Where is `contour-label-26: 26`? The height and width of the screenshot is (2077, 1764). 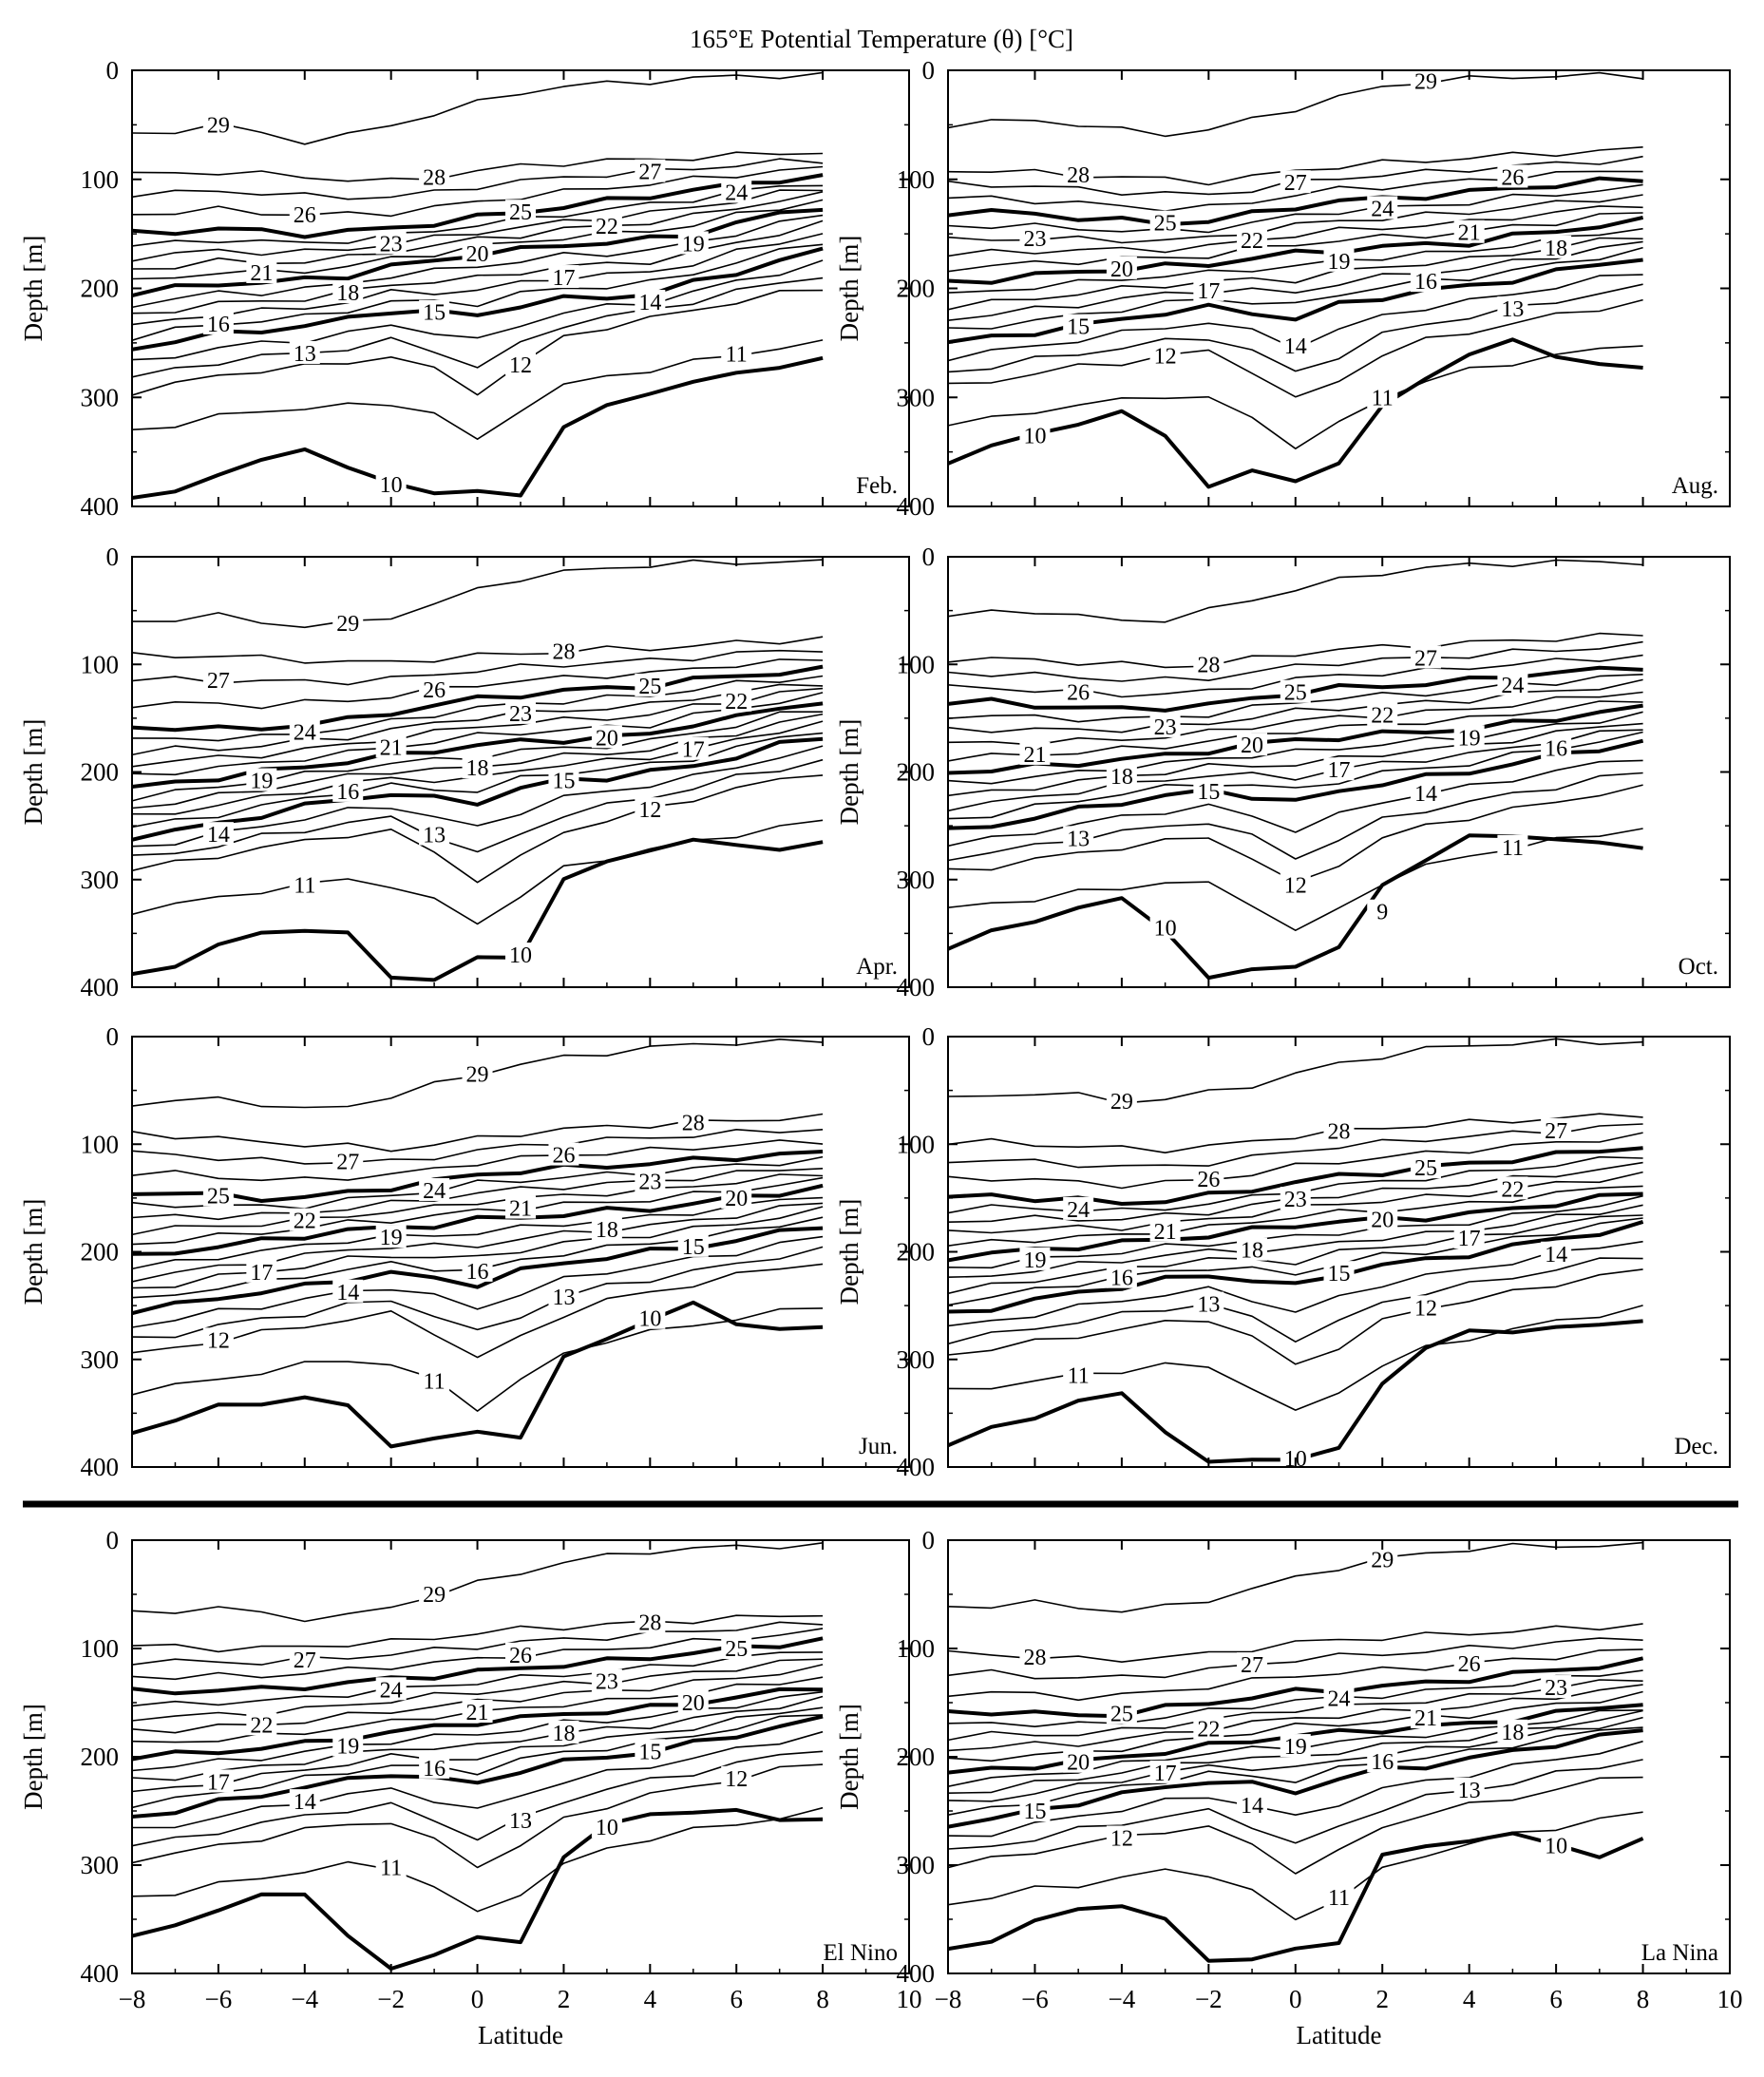
contour-label-26: 26 is located at coordinates (1208, 1180).